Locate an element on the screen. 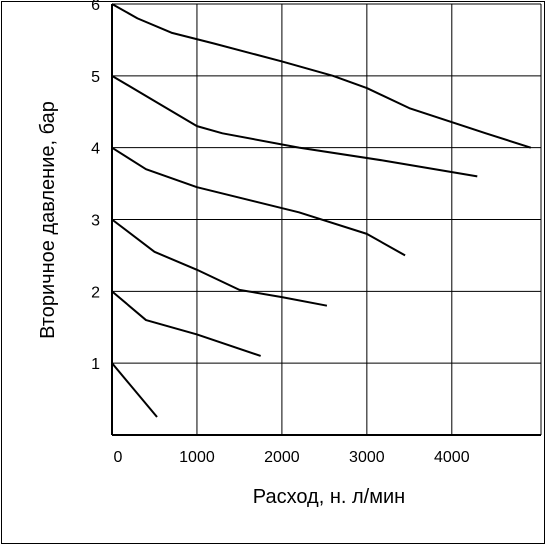 The image size is (548, 547). y-tick-label: 2 is located at coordinates (95, 292).